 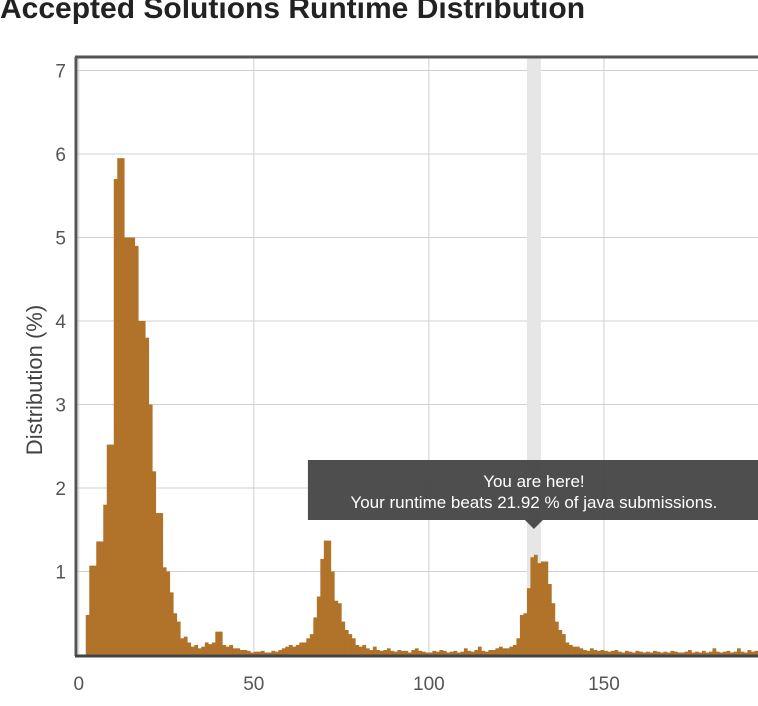 I want to click on y-tick-label: 1, so click(x=60, y=573).